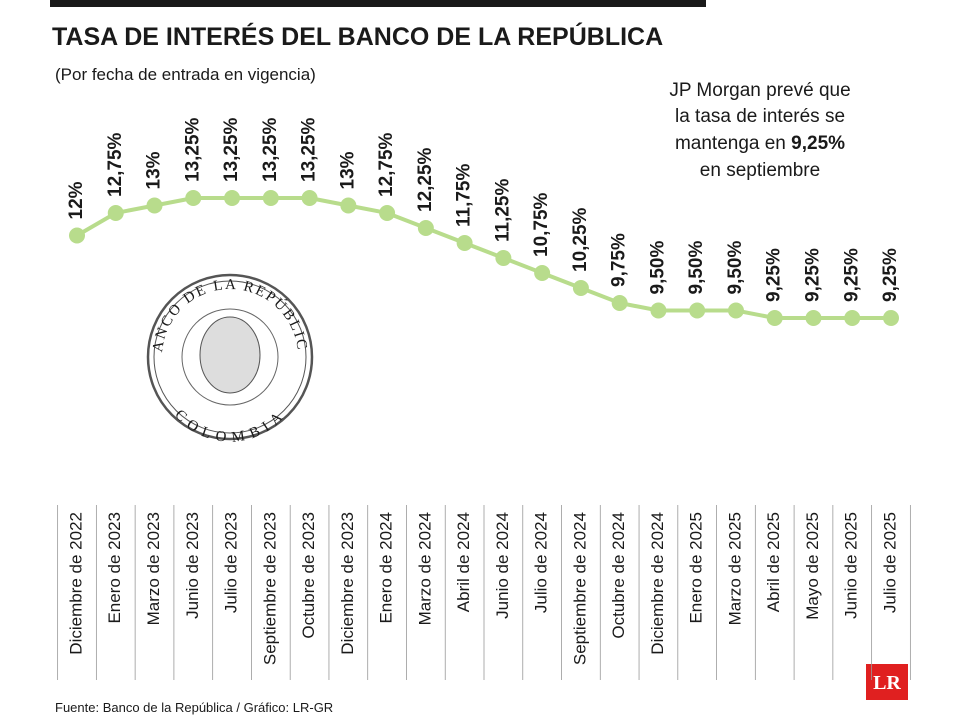 The image size is (960, 725). Describe the element at coordinates (657, 583) in the screenshot. I see `x-tick-label: Diciembre de 2024` at that location.